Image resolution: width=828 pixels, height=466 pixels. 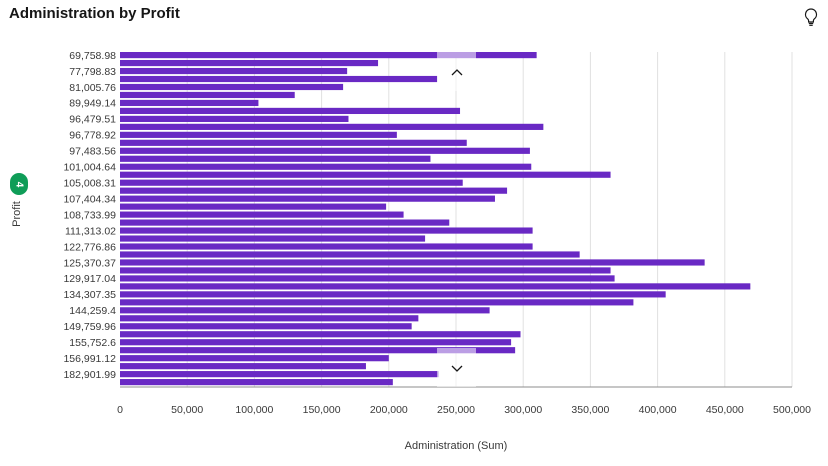 I want to click on filter-count-badge: 4, so click(x=19, y=184).